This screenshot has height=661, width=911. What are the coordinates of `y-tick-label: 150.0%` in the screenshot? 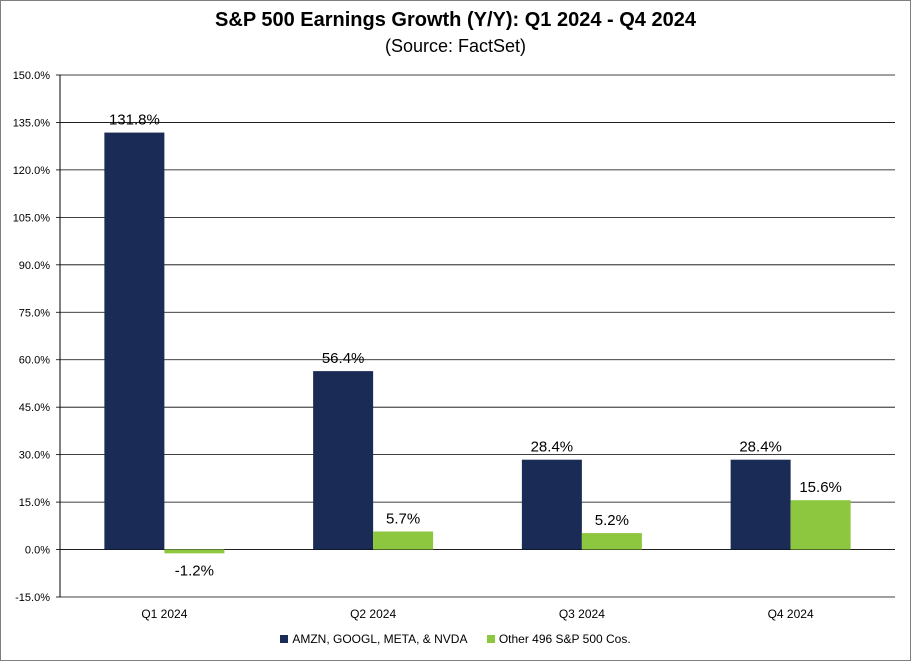 It's located at (32, 76).